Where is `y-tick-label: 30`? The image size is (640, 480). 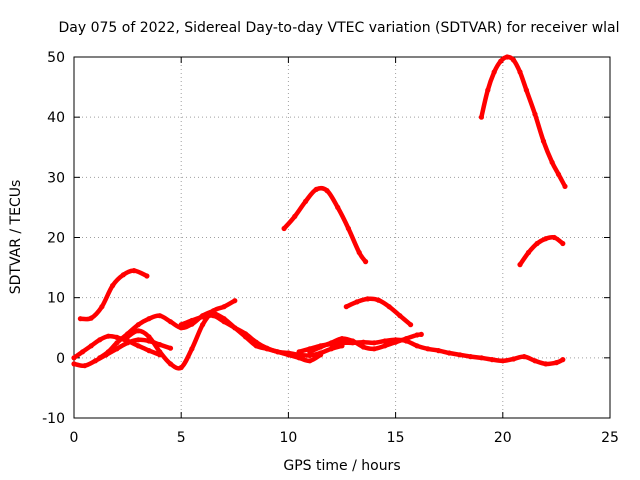
y-tick-label: 30 is located at coordinates (56, 178).